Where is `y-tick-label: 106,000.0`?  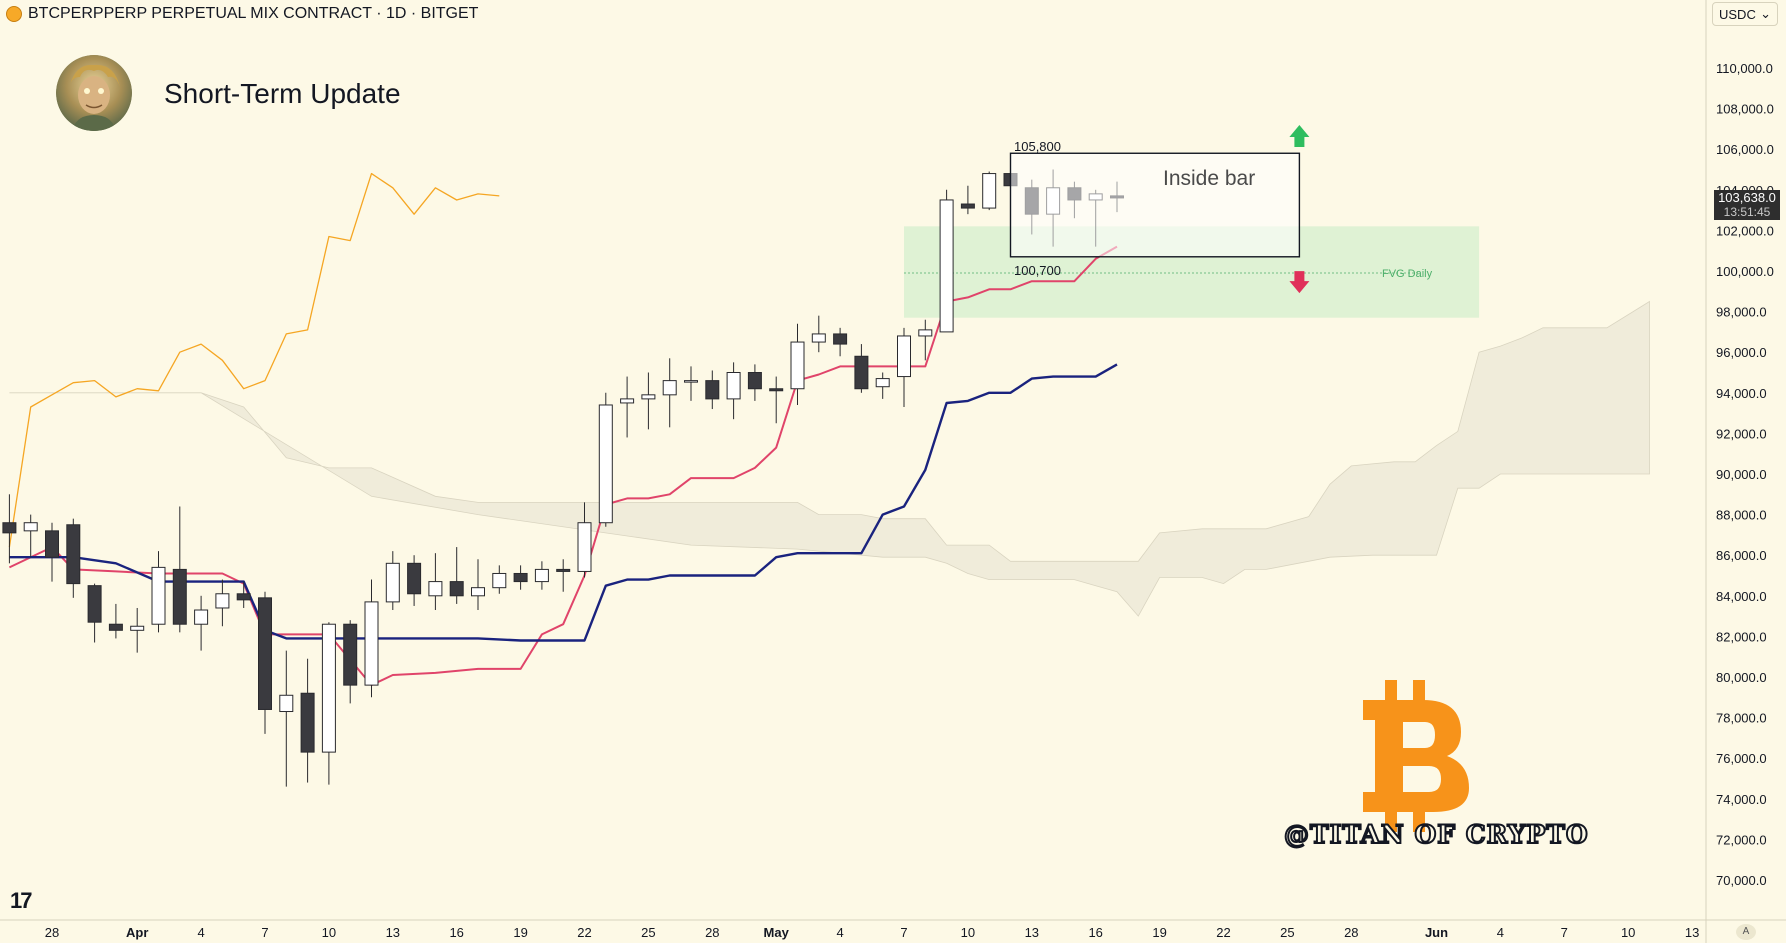
y-tick-label: 106,000.0 is located at coordinates (1745, 149).